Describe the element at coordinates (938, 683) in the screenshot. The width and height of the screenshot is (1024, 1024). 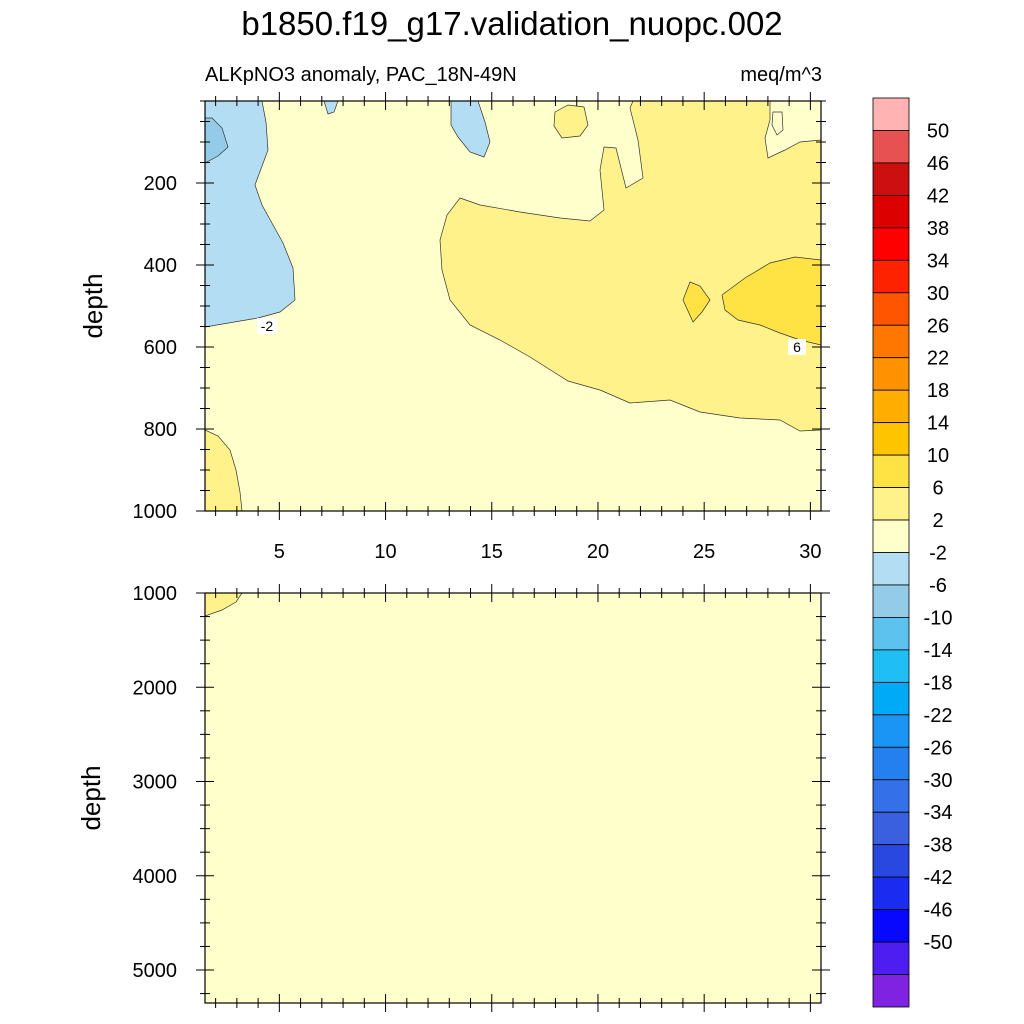
I see `colorbar-label: -18` at that location.